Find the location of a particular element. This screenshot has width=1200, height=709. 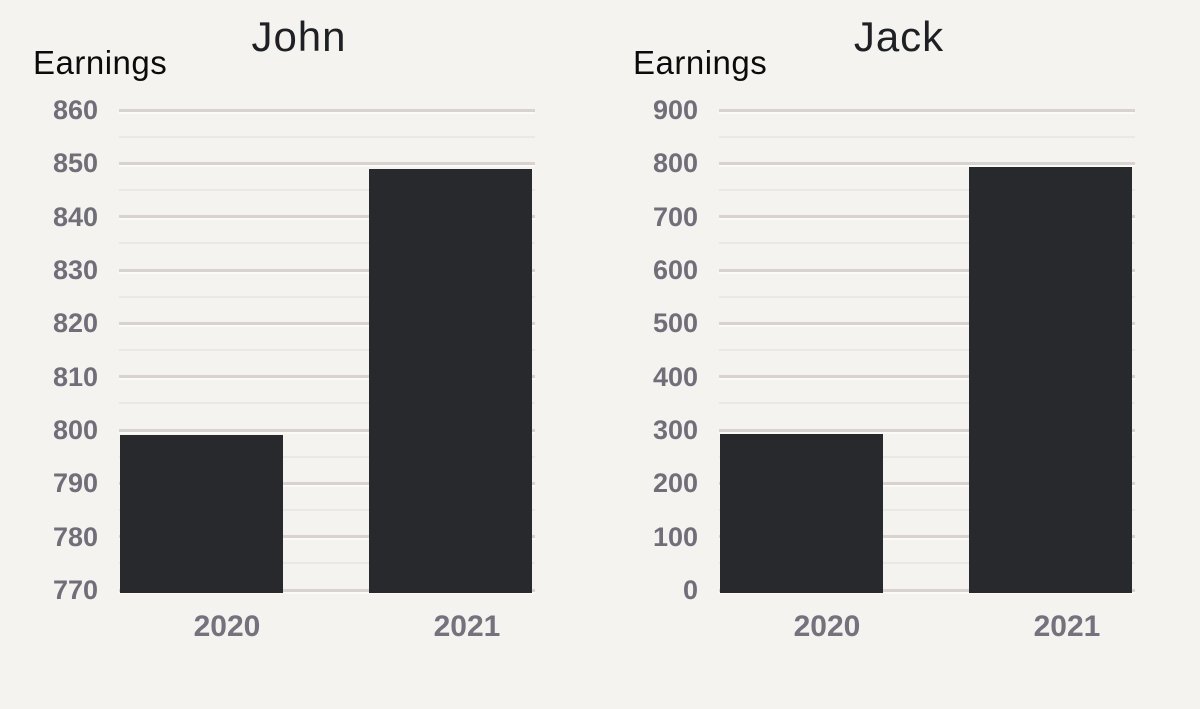

y-tick-label: 820 is located at coordinates (75, 323).